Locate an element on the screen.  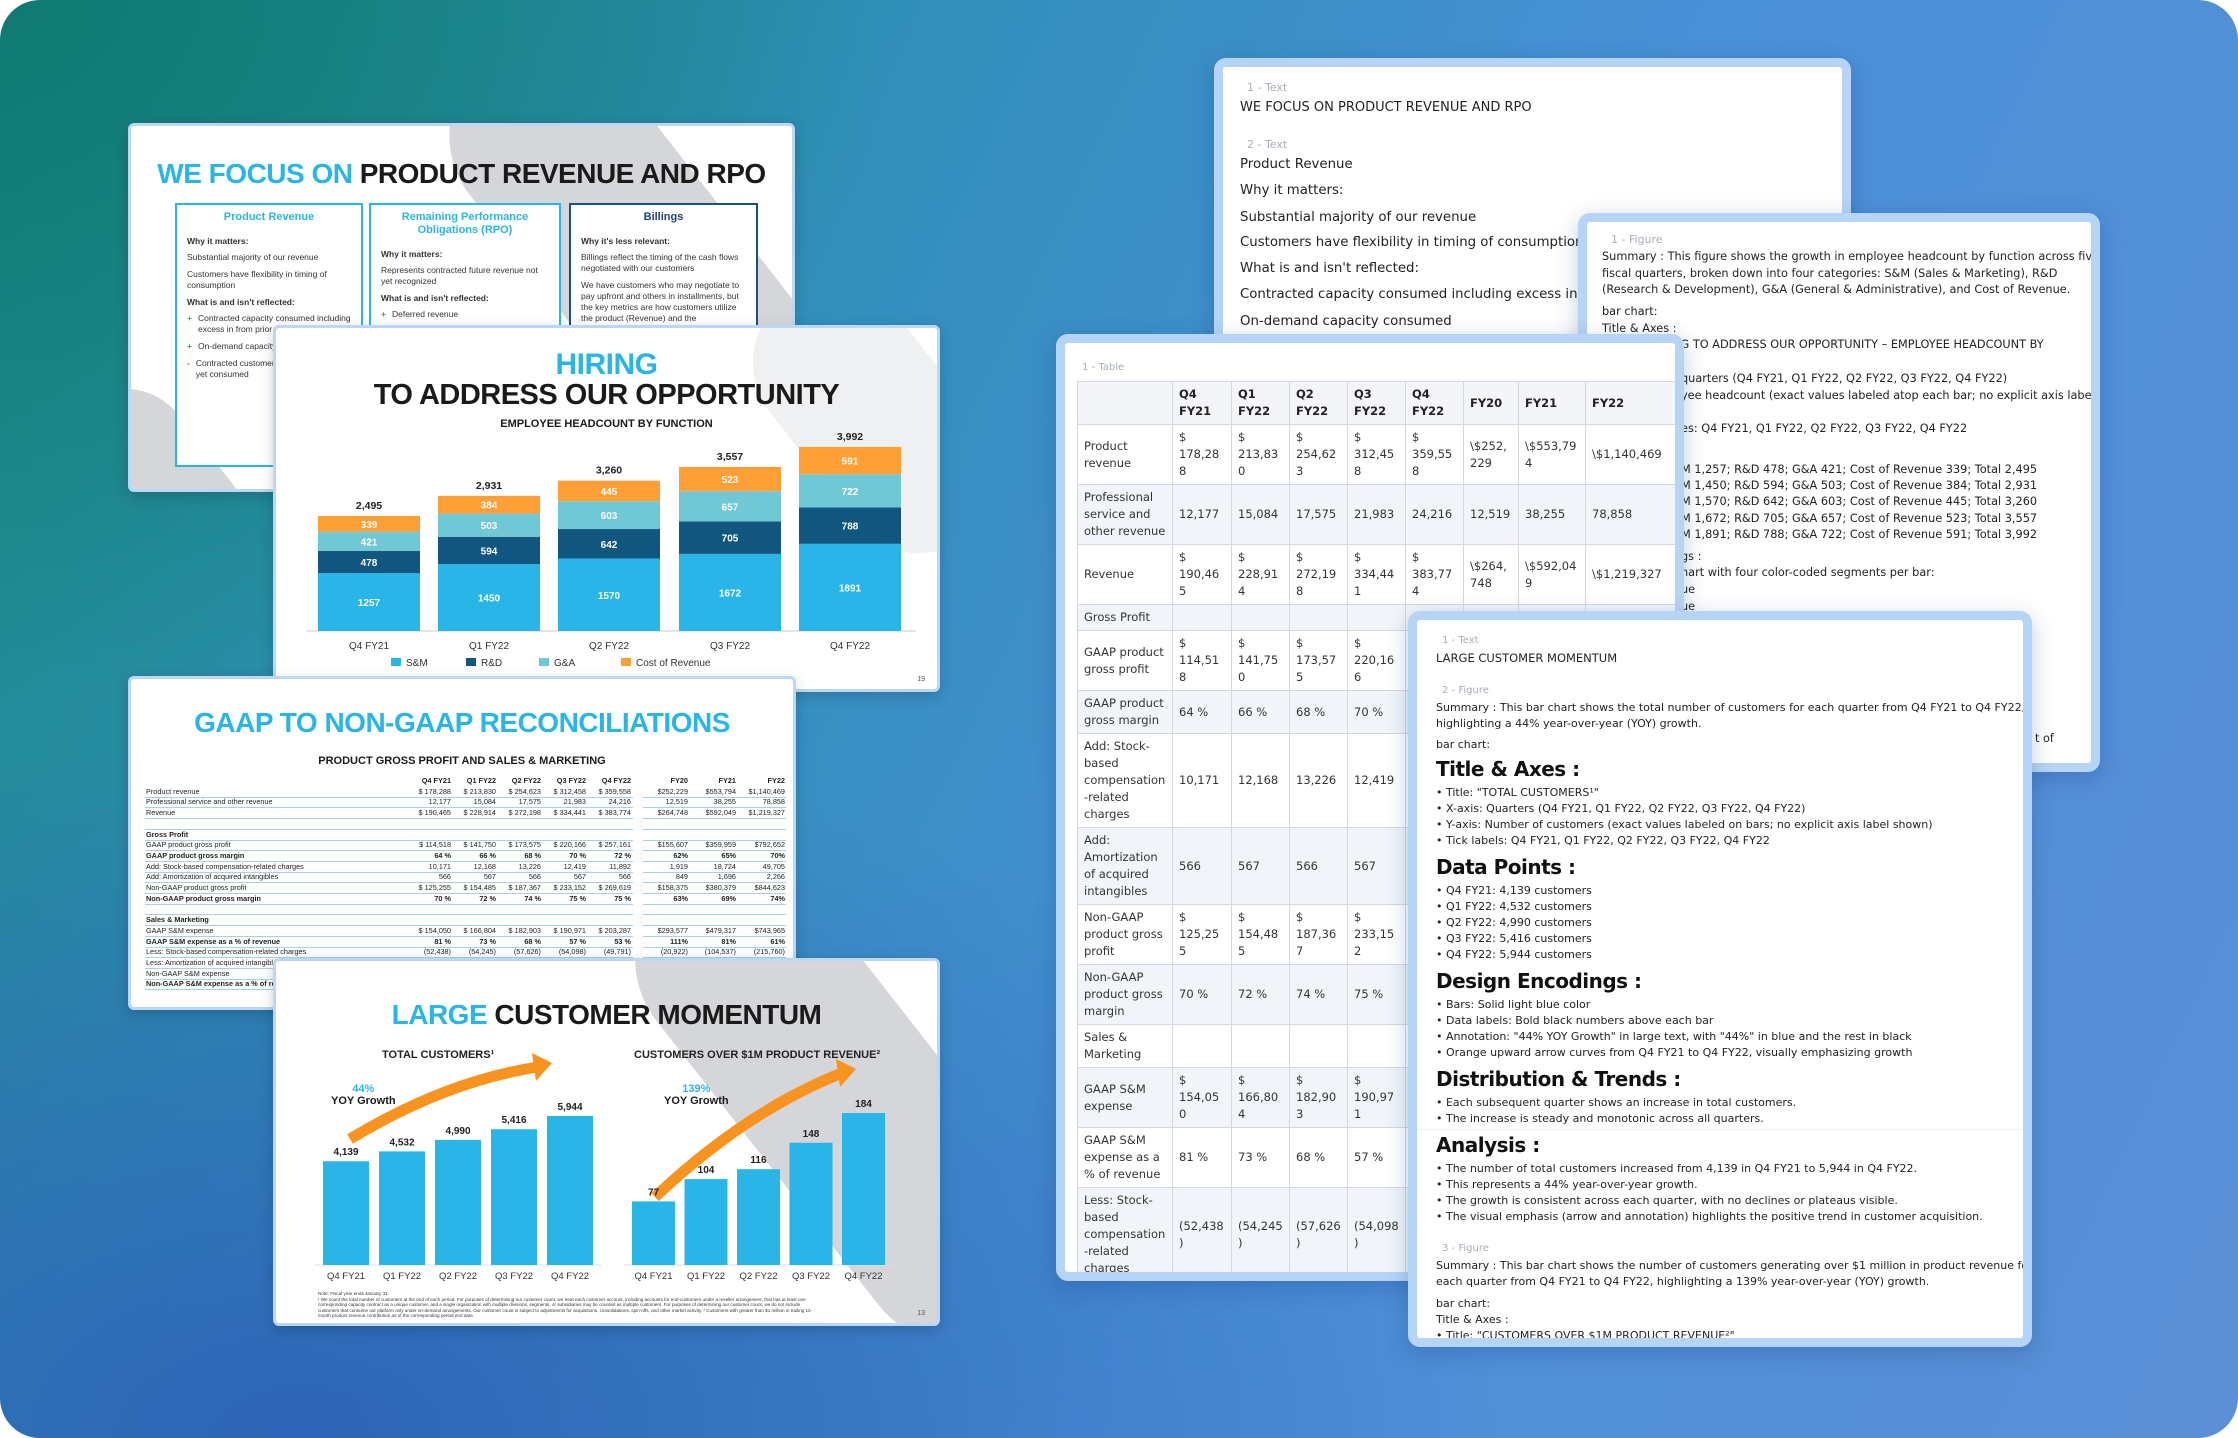
cell: 73 % is located at coordinates (487, 941).